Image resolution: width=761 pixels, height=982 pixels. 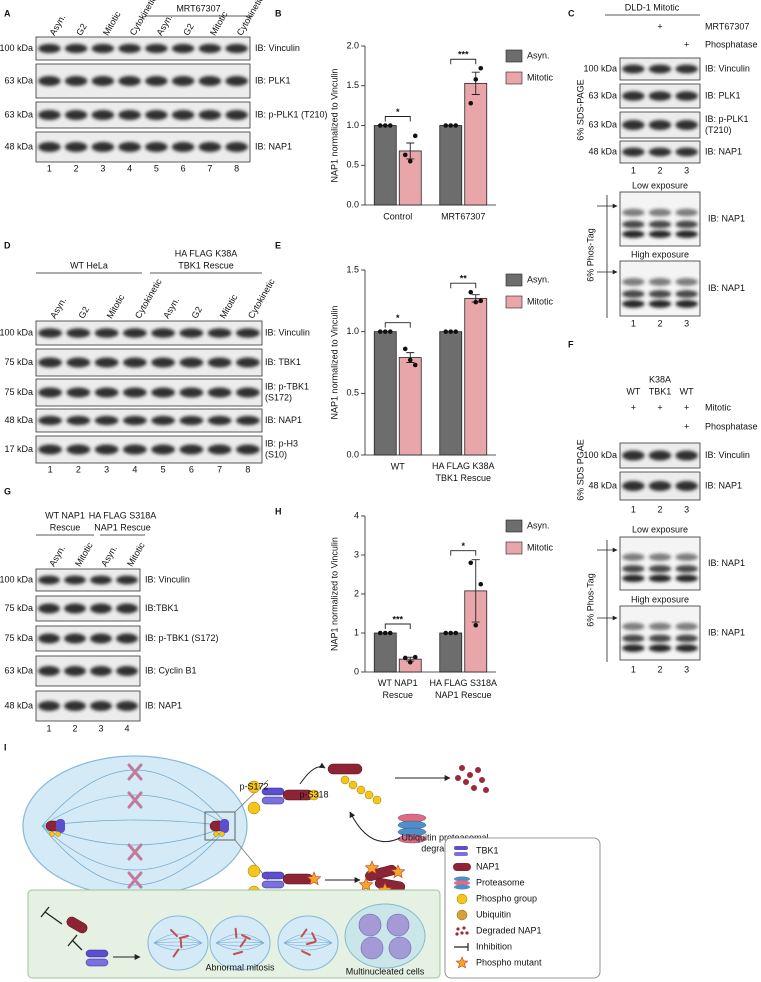 I want to click on mw-label: 75 kDa, so click(x=18, y=638).